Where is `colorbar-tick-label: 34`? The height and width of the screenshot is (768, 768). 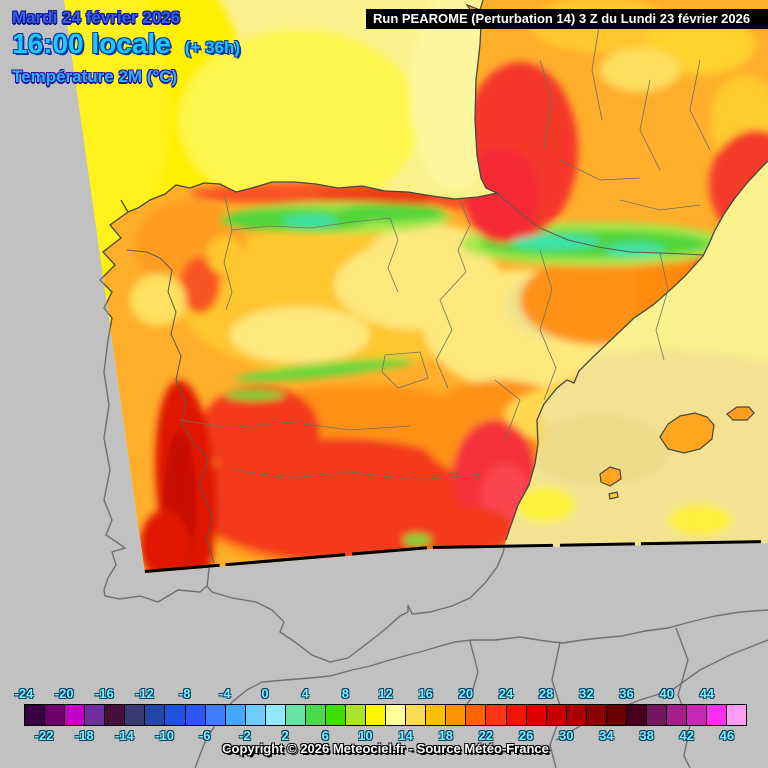
colorbar-tick-label: 34 is located at coordinates (606, 735).